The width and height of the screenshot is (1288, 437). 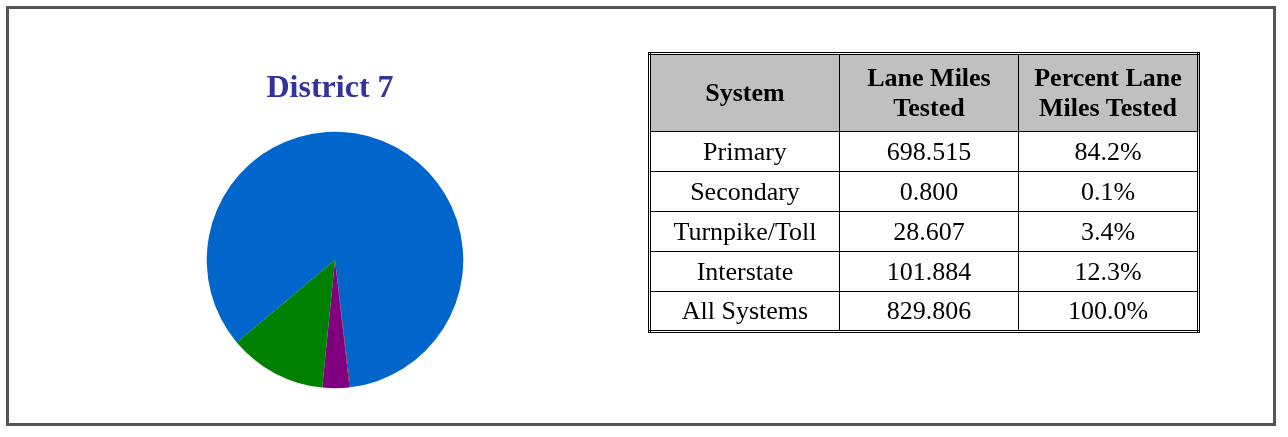 I want to click on text: Percent Lane Miles Tested, so click(x=1108, y=92).